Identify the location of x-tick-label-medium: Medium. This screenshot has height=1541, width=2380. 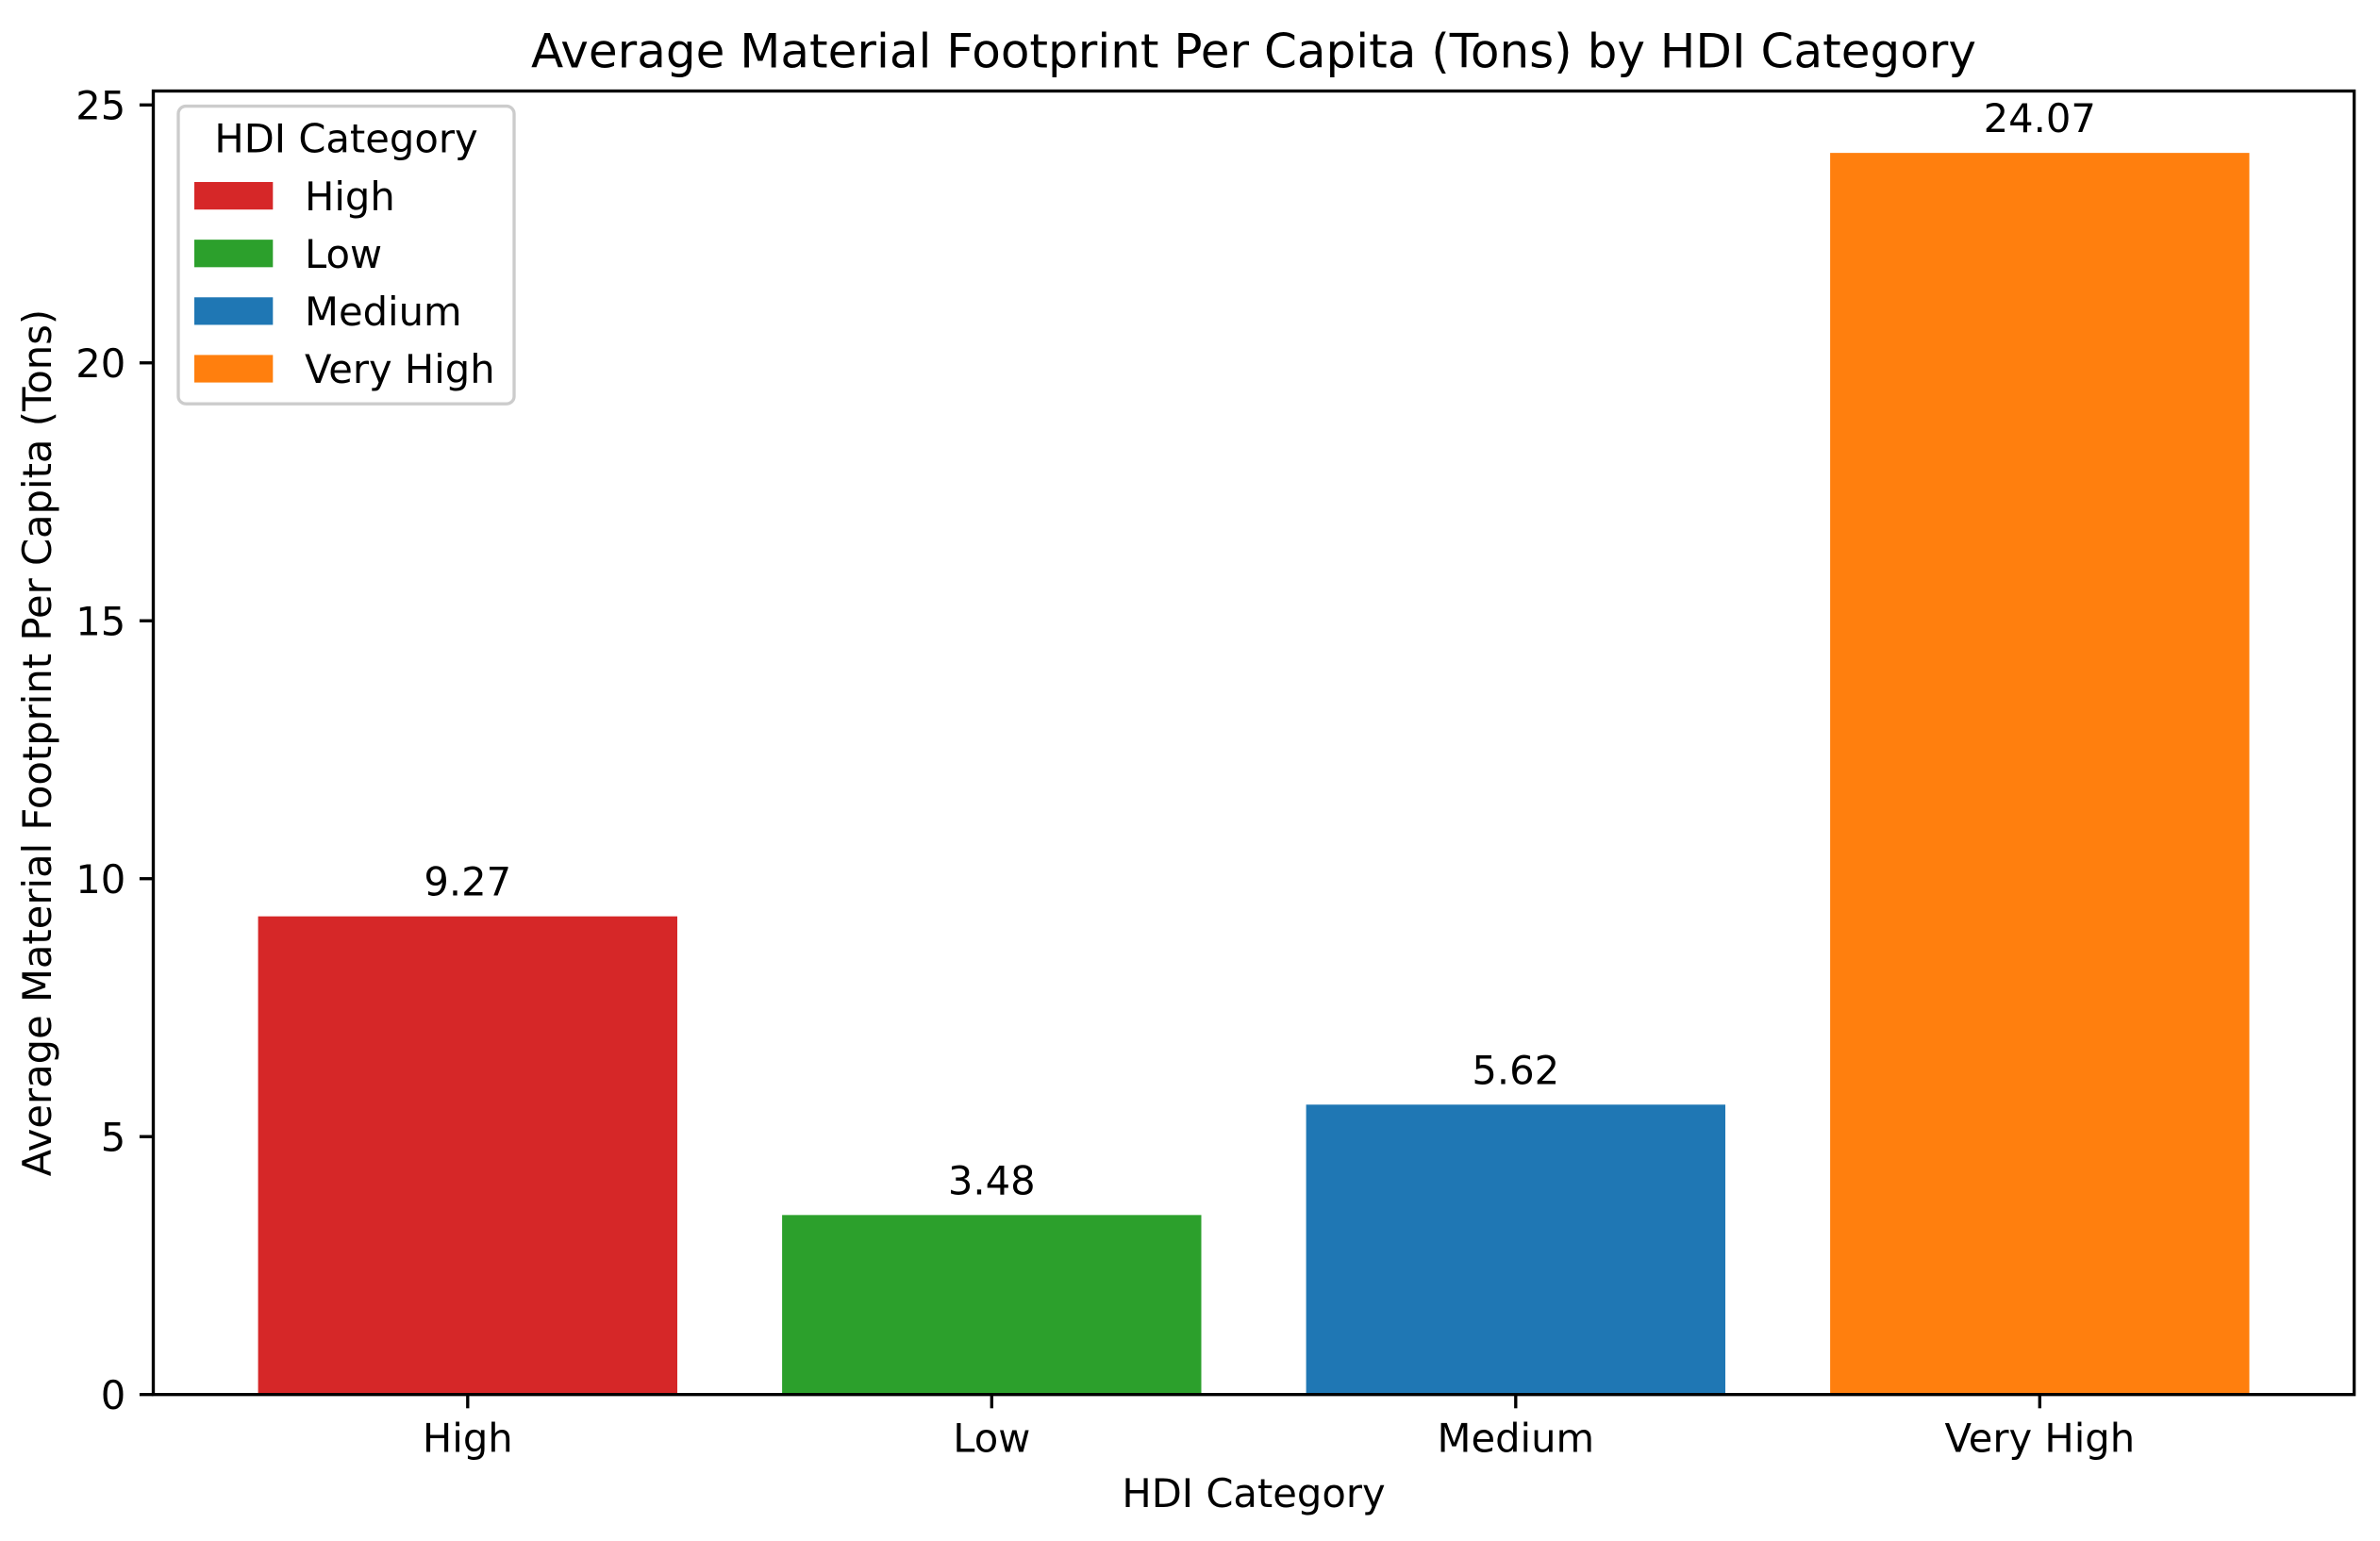
(1516, 1439).